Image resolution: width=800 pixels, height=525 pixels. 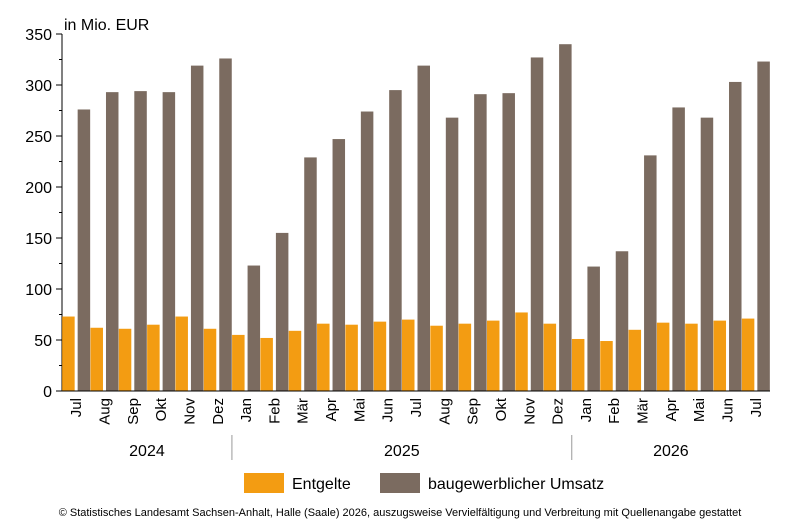 I want to click on legend-swatch-entgelte, so click(x=264, y=483).